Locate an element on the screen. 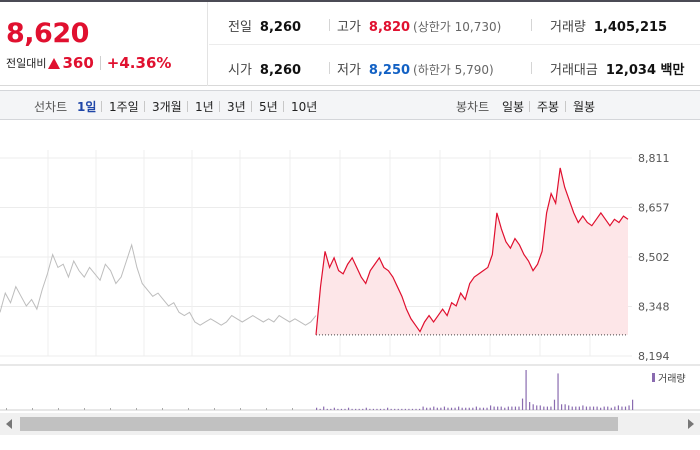  current-price: 8,620 is located at coordinates (47, 33).